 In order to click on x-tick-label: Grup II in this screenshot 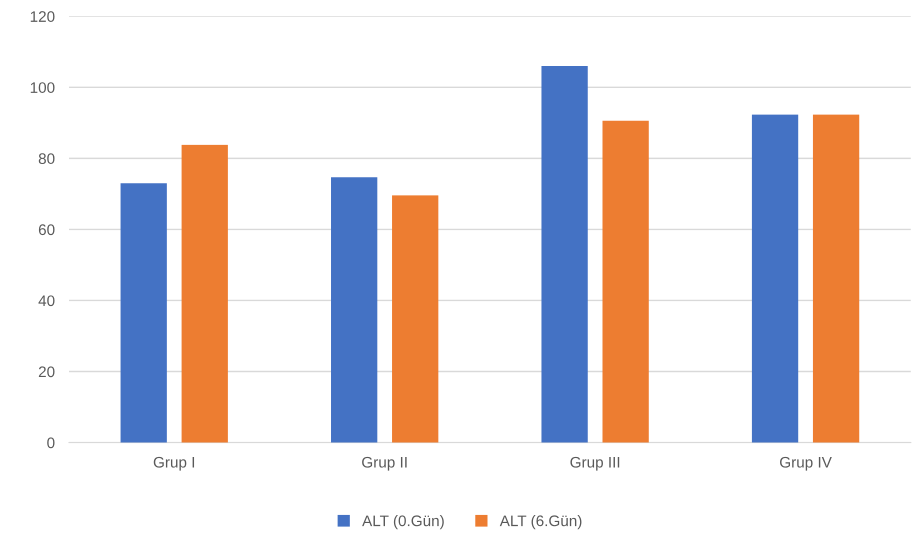, I will do `click(384, 463)`.